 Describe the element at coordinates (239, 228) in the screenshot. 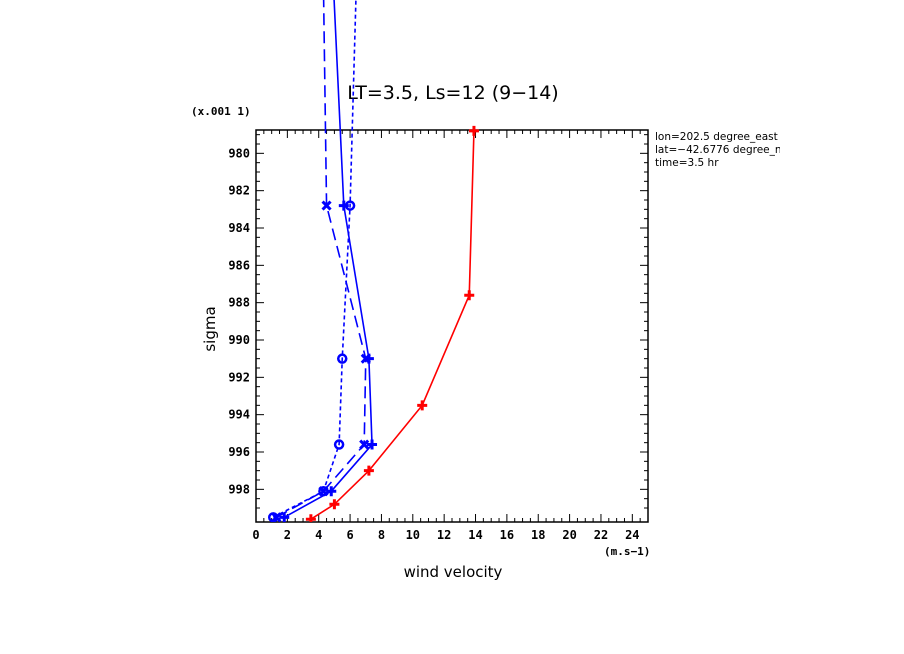

I see `y-tick-label: 984` at that location.